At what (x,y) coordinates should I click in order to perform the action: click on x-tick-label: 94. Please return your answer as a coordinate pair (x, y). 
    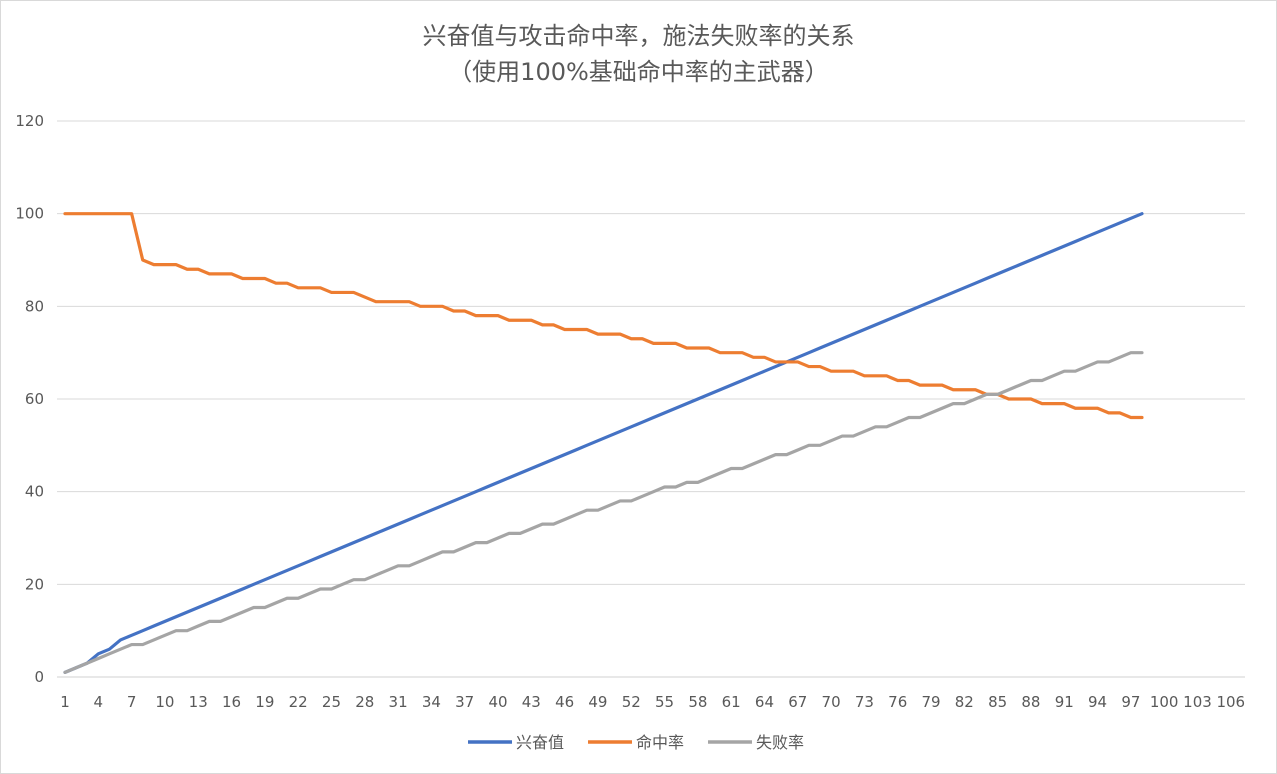
    Looking at the image, I should click on (1097, 702).